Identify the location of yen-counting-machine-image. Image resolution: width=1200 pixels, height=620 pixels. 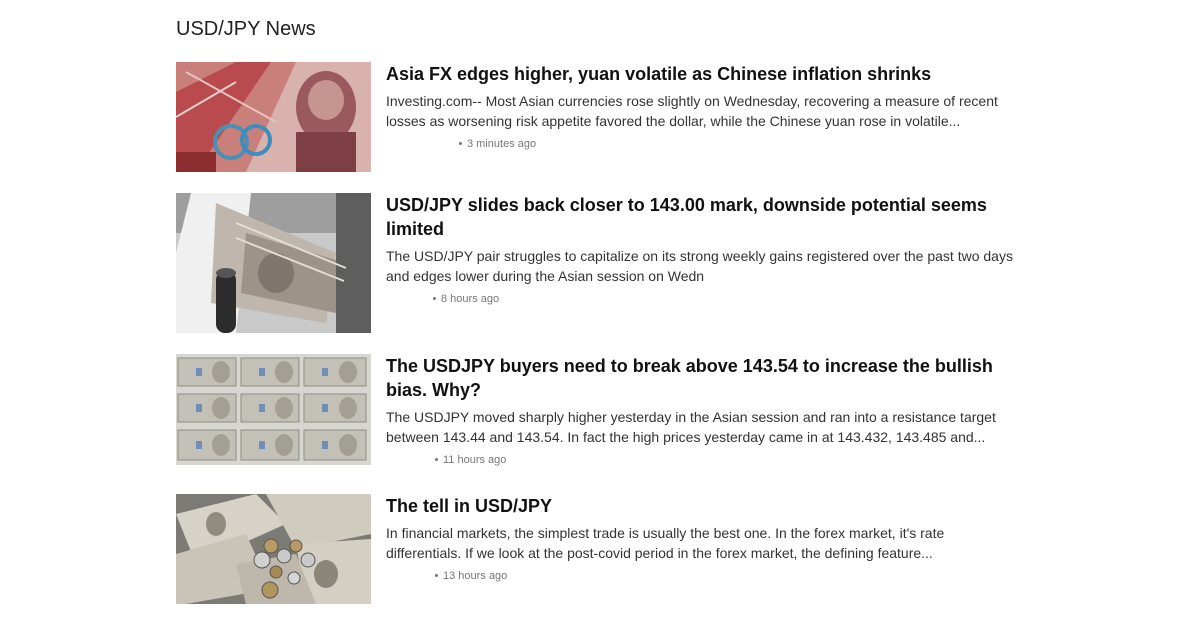
(273, 263).